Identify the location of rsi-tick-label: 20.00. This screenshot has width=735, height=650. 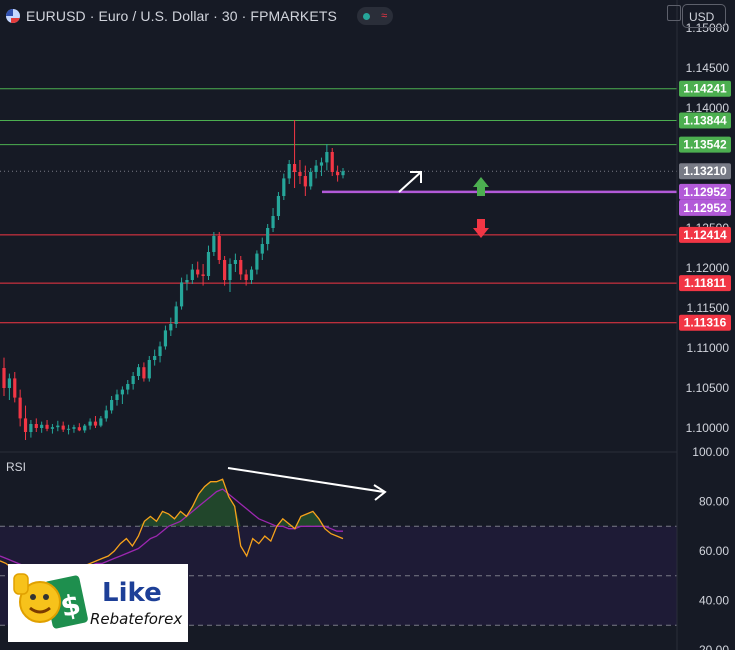
(714, 646).